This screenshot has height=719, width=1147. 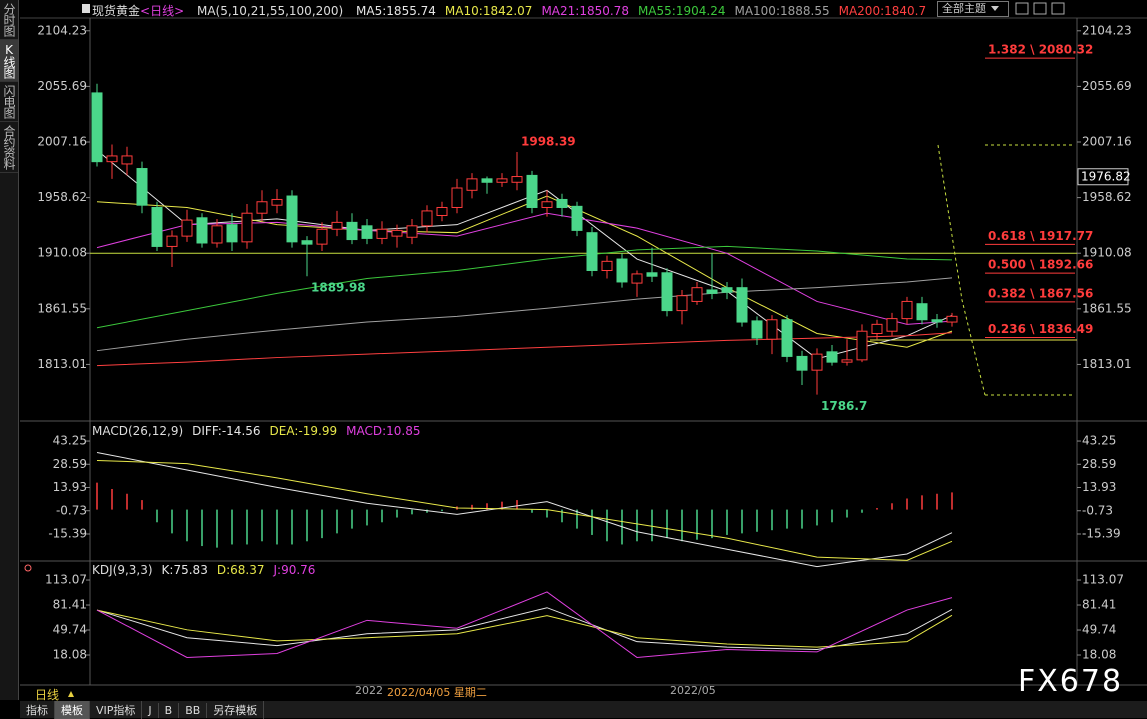 I want to click on legend-value: 1850.78, so click(x=602, y=11).